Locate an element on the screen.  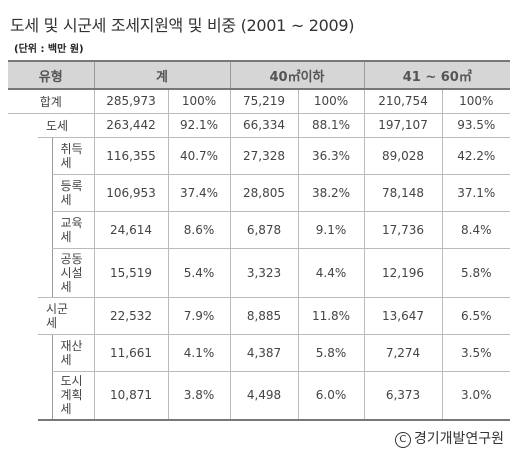
value-cell: 210,754 is located at coordinates (403, 101).